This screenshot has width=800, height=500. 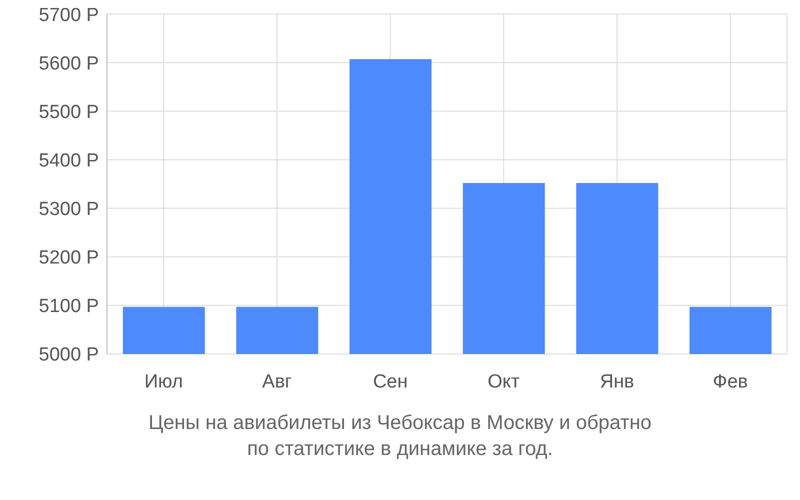 What do you see at coordinates (68, 209) in the screenshot?
I see `y-tick-label: 5300 Р` at bounding box center [68, 209].